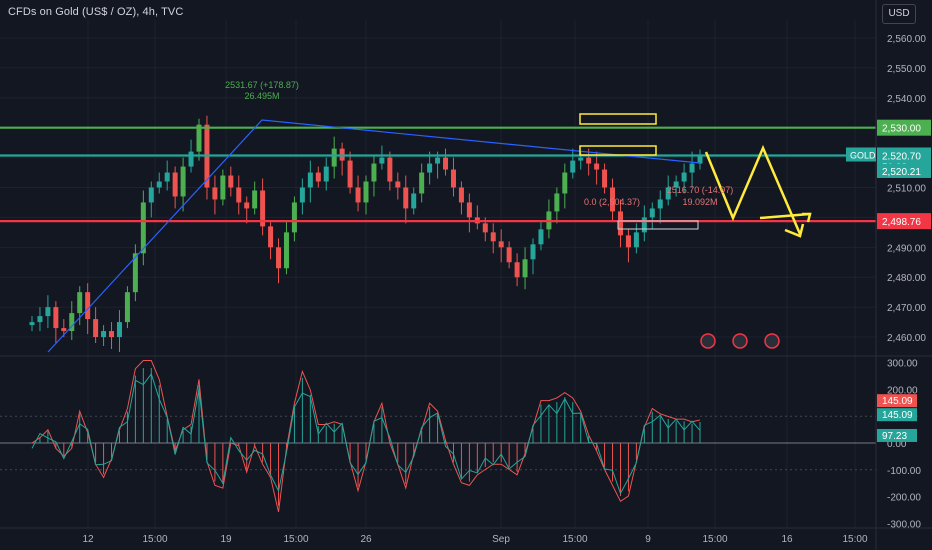 This screenshot has width=932, height=550. What do you see at coordinates (901, 156) in the screenshot?
I see `price-tag-label: 2,520.70` at bounding box center [901, 156].